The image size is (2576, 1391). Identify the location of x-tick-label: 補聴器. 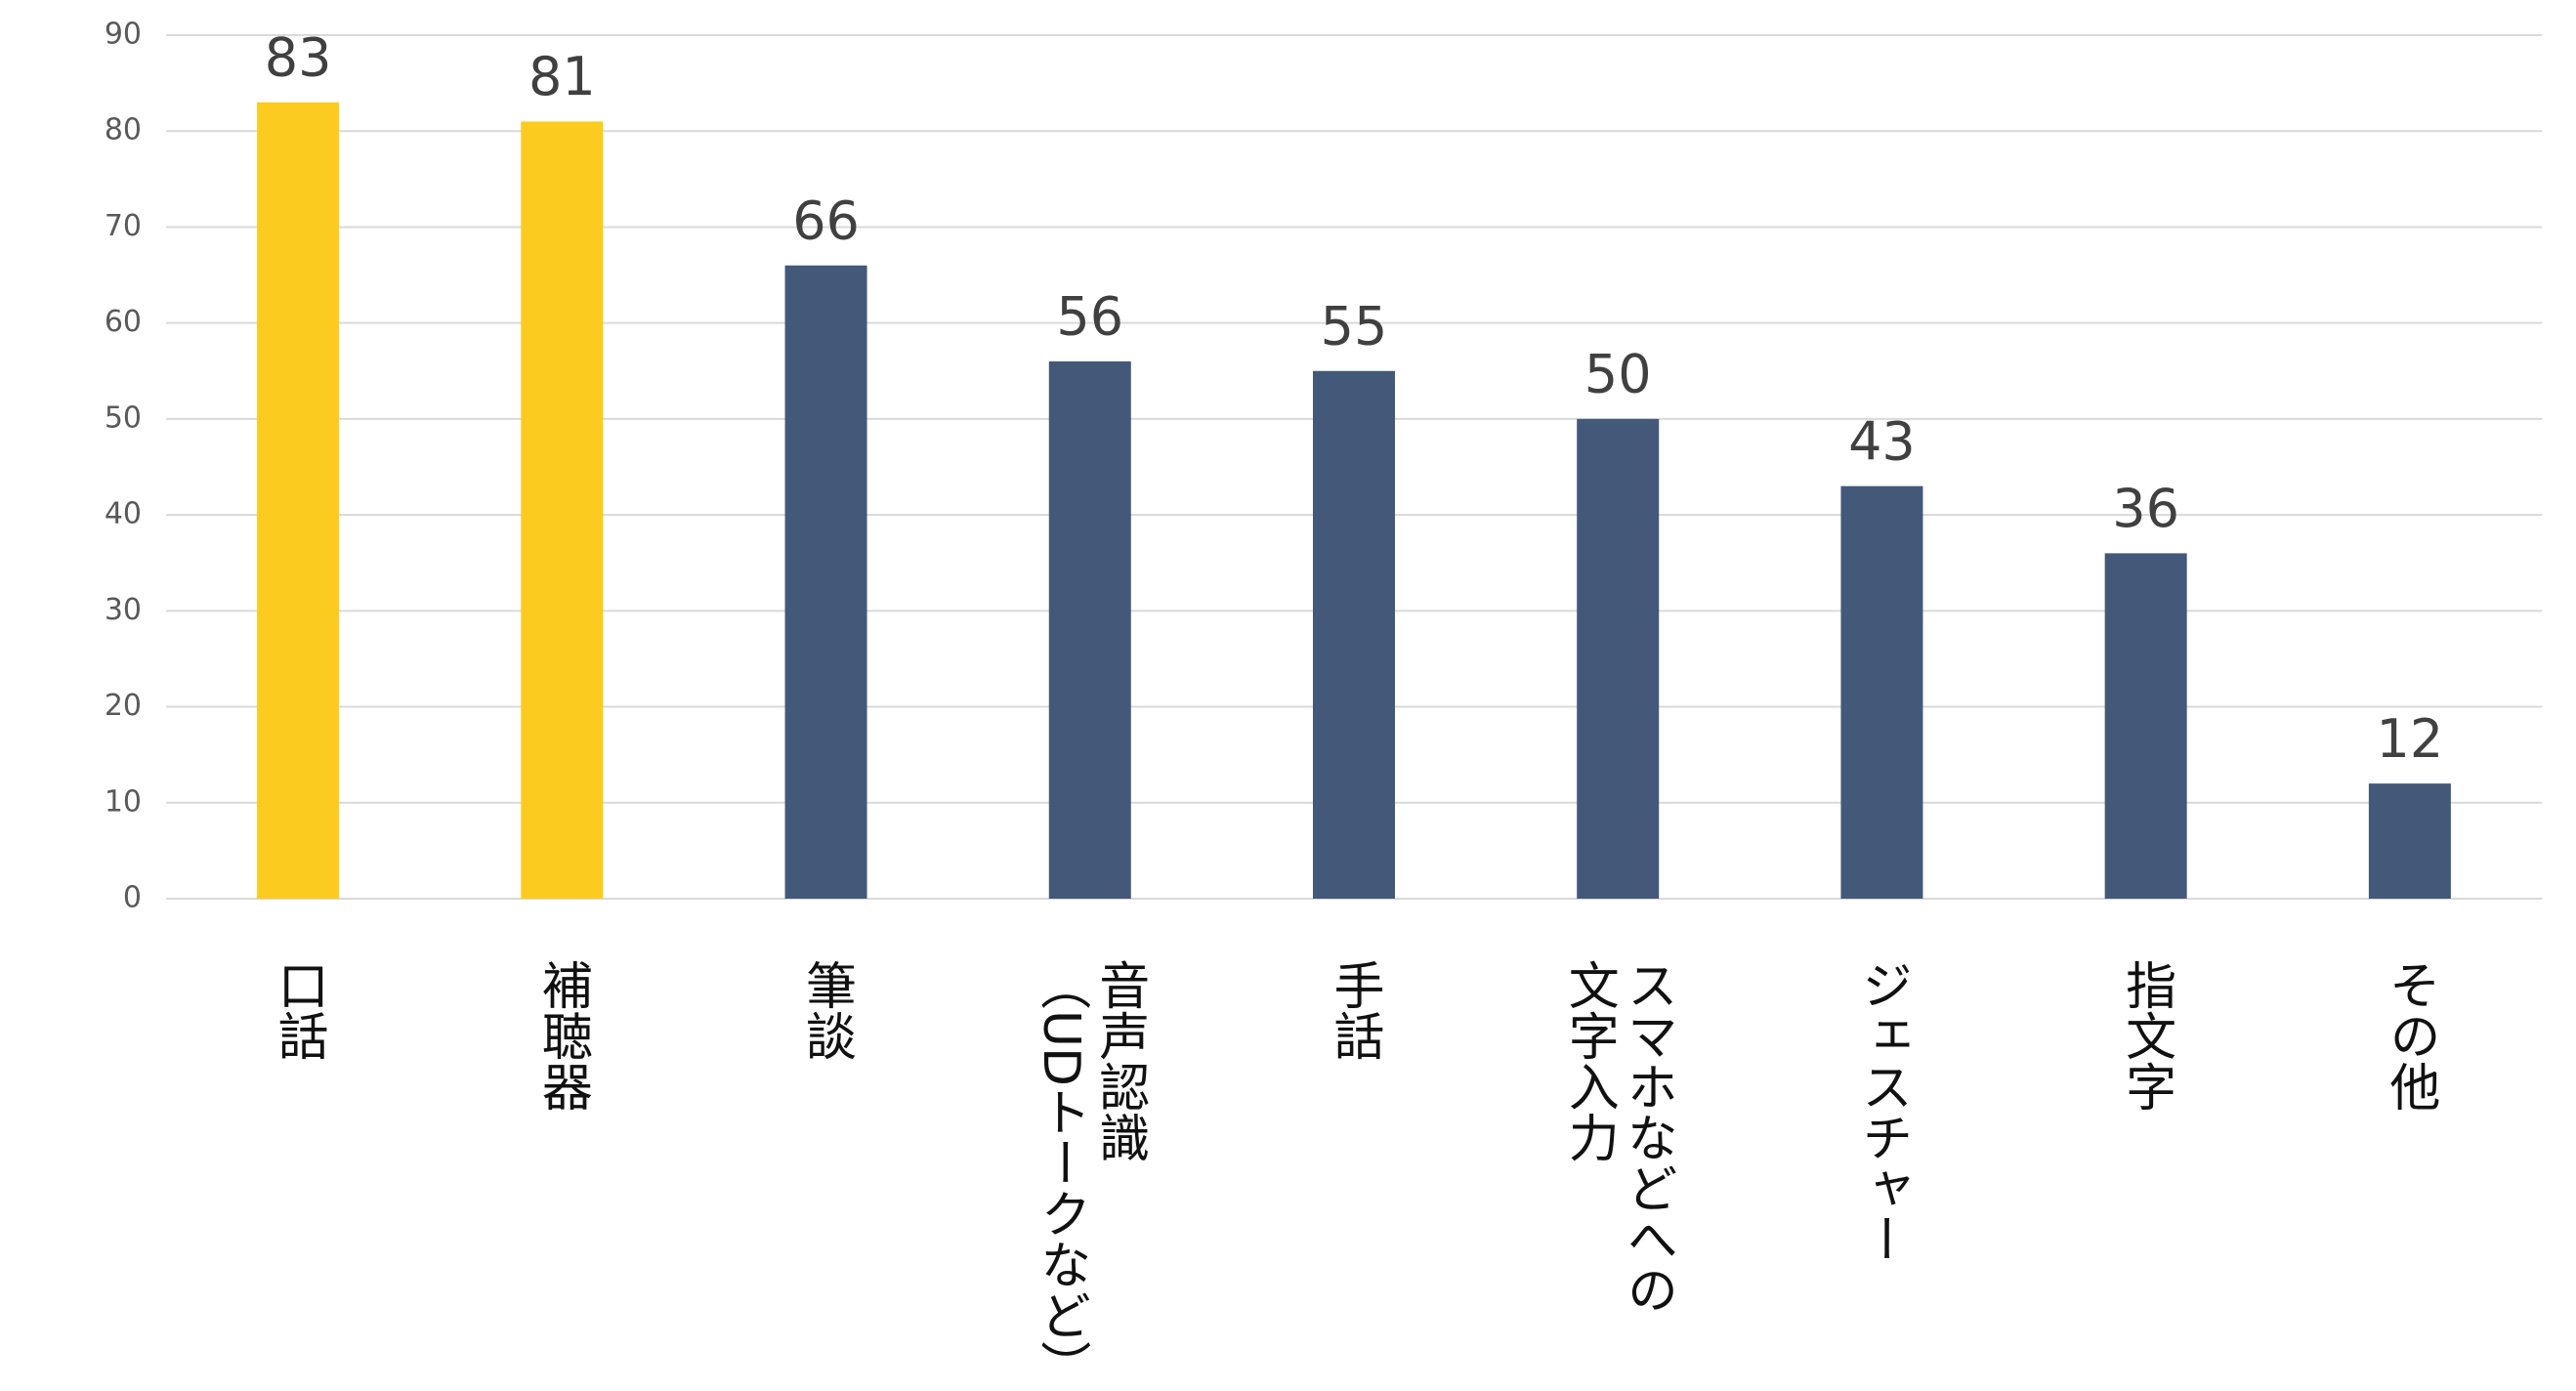
(562, 1035).